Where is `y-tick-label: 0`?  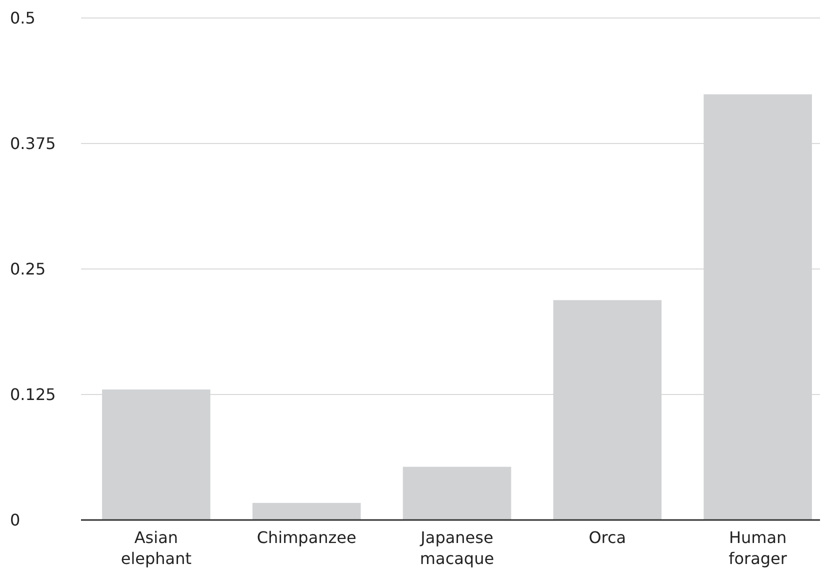 y-tick-label: 0 is located at coordinates (15, 520).